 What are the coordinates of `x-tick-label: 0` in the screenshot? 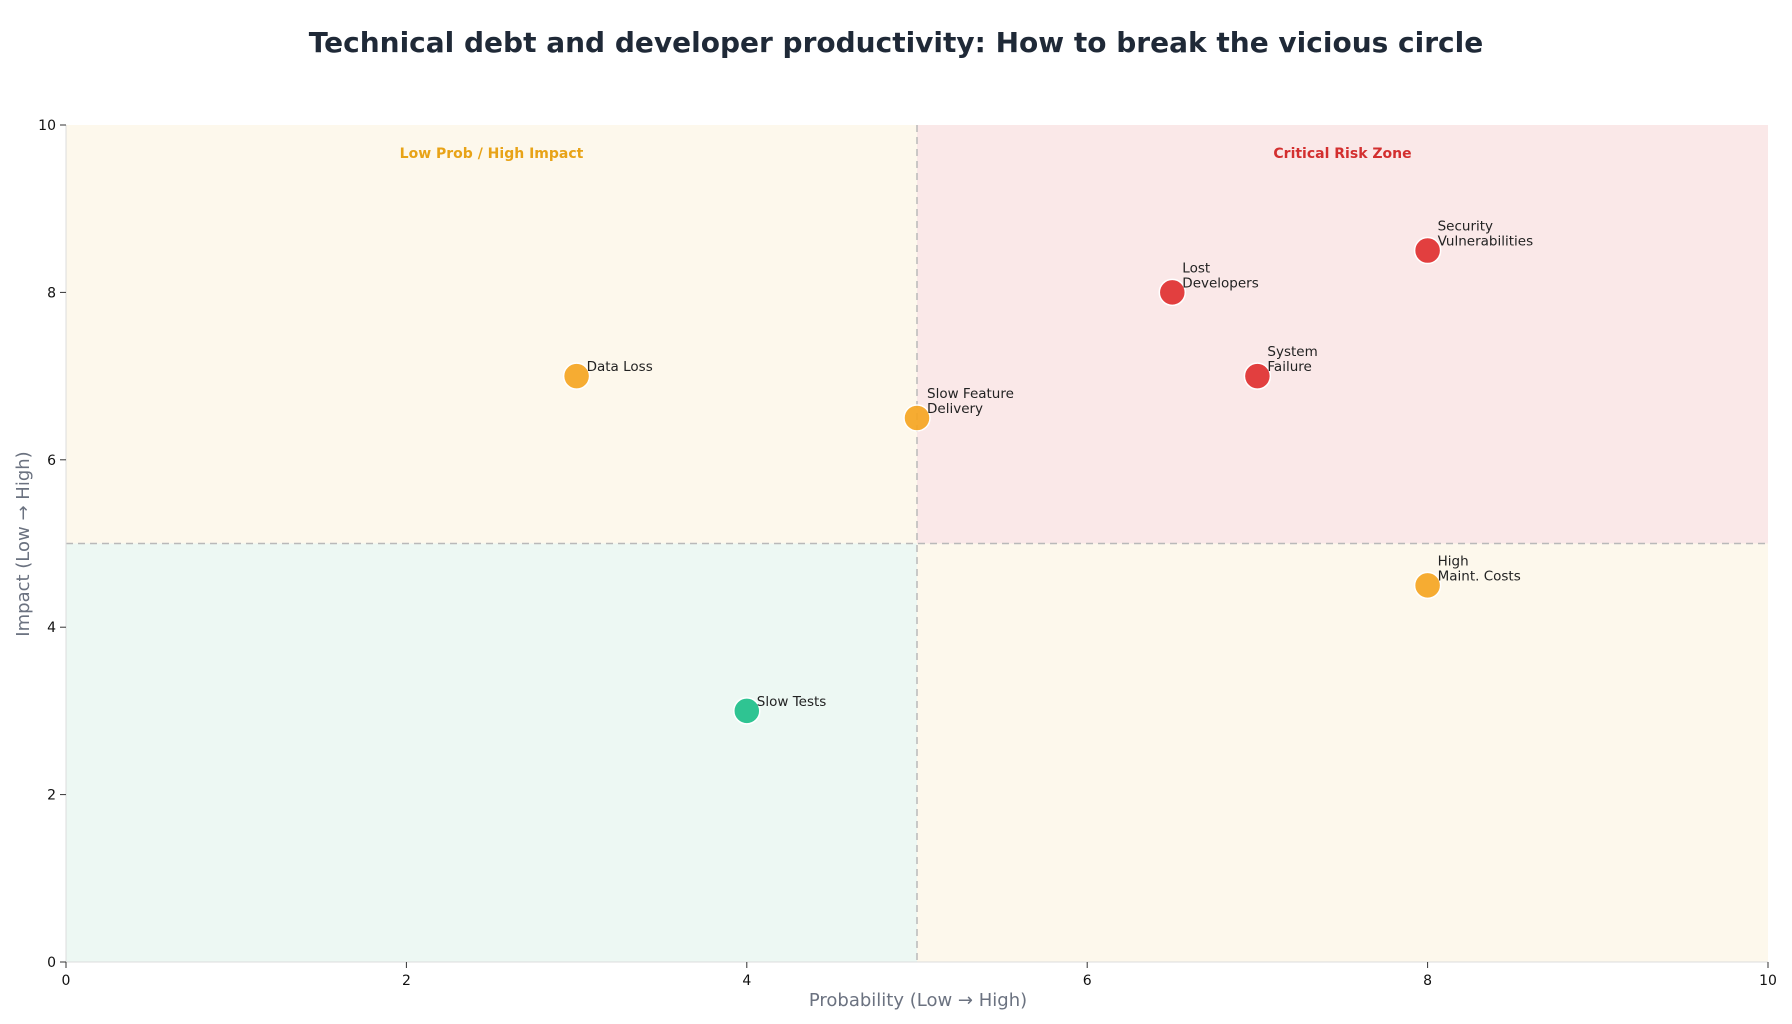 It's located at (66, 981).